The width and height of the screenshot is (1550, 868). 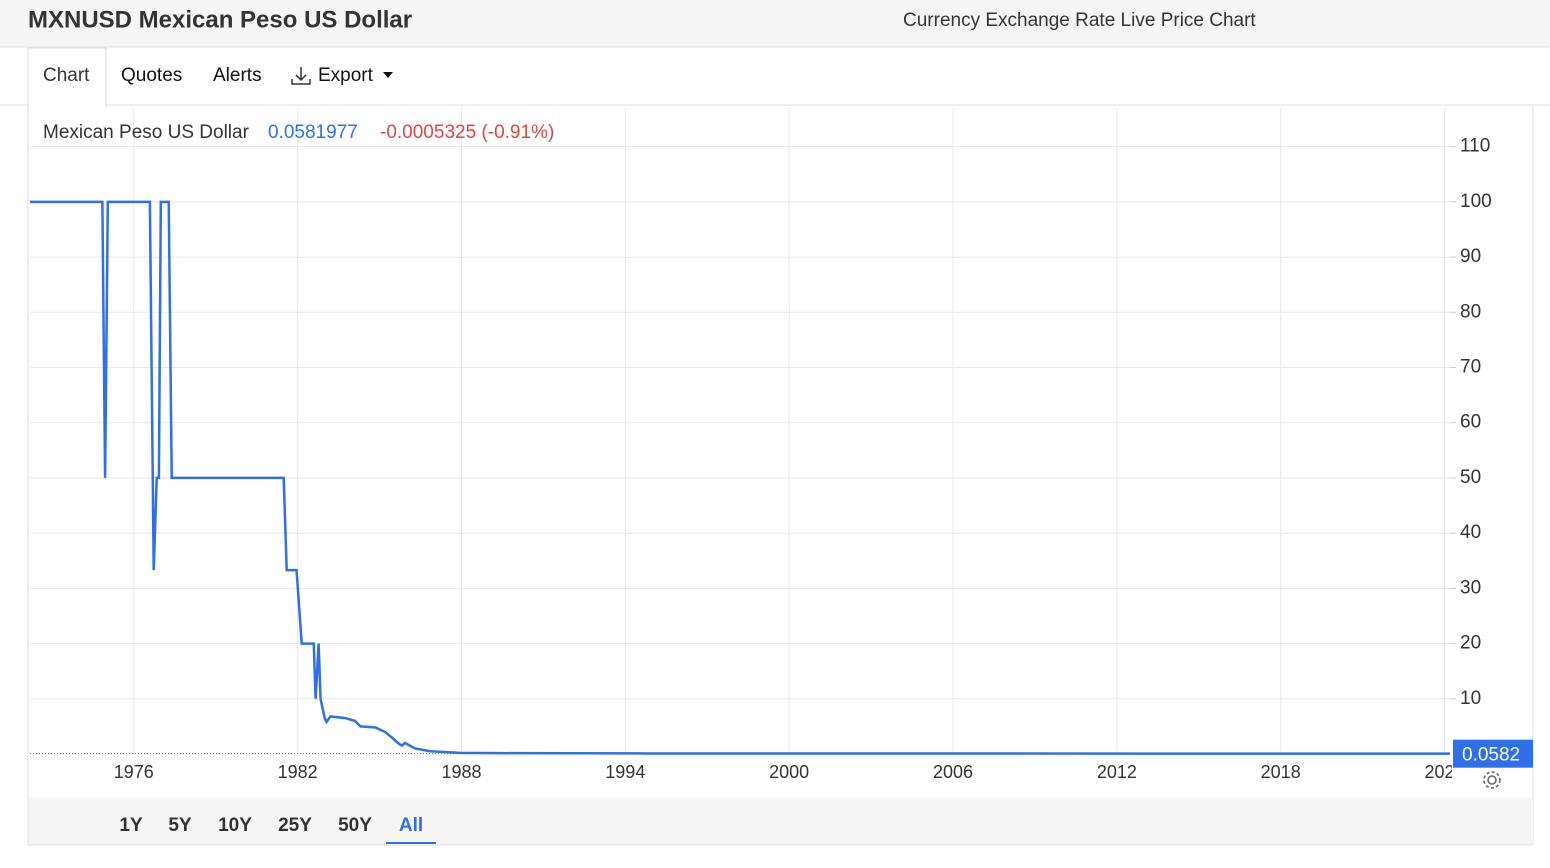 I want to click on x-tick-label: 2024, so click(x=1445, y=772).